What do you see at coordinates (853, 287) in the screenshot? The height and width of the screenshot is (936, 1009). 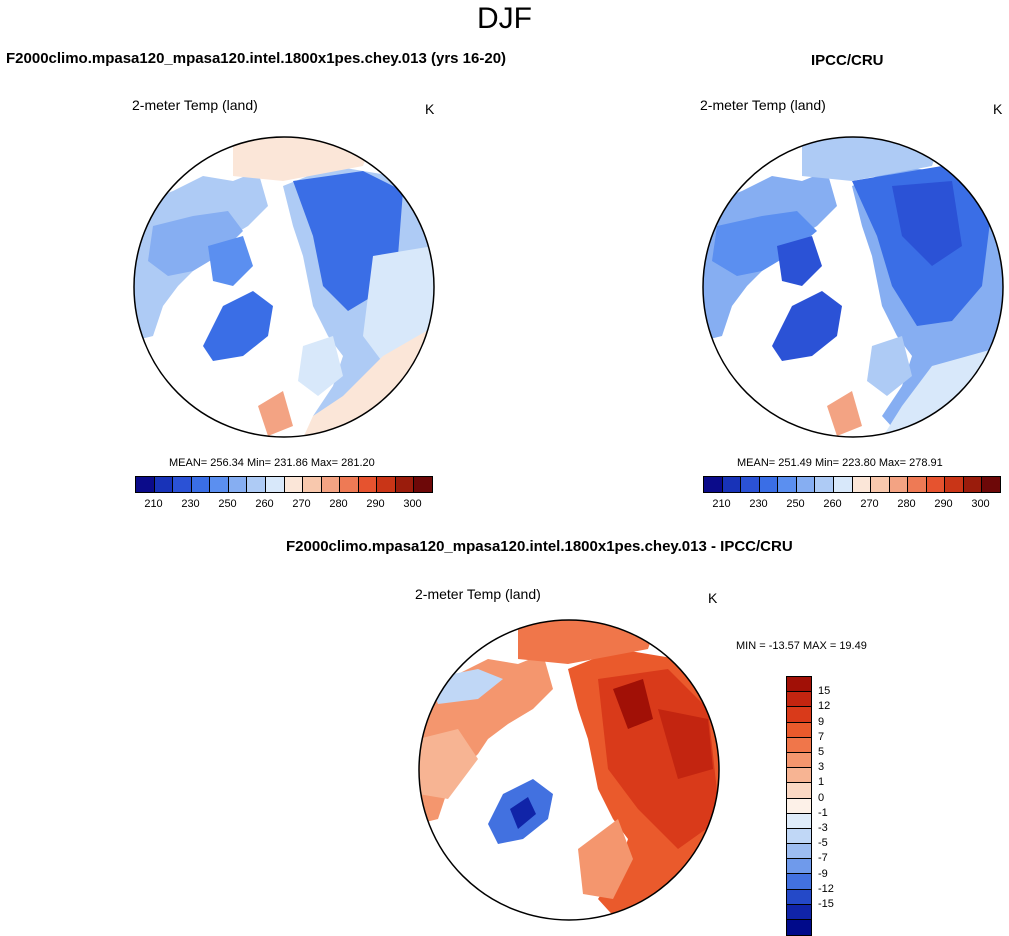 I see `obs-map` at bounding box center [853, 287].